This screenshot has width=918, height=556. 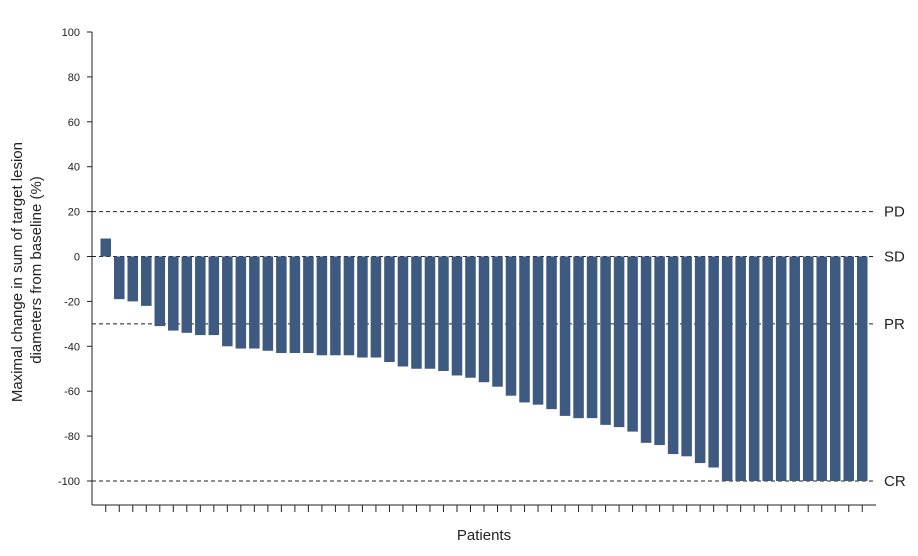 What do you see at coordinates (74, 168) in the screenshot?
I see `y-tick-label: 40` at bounding box center [74, 168].